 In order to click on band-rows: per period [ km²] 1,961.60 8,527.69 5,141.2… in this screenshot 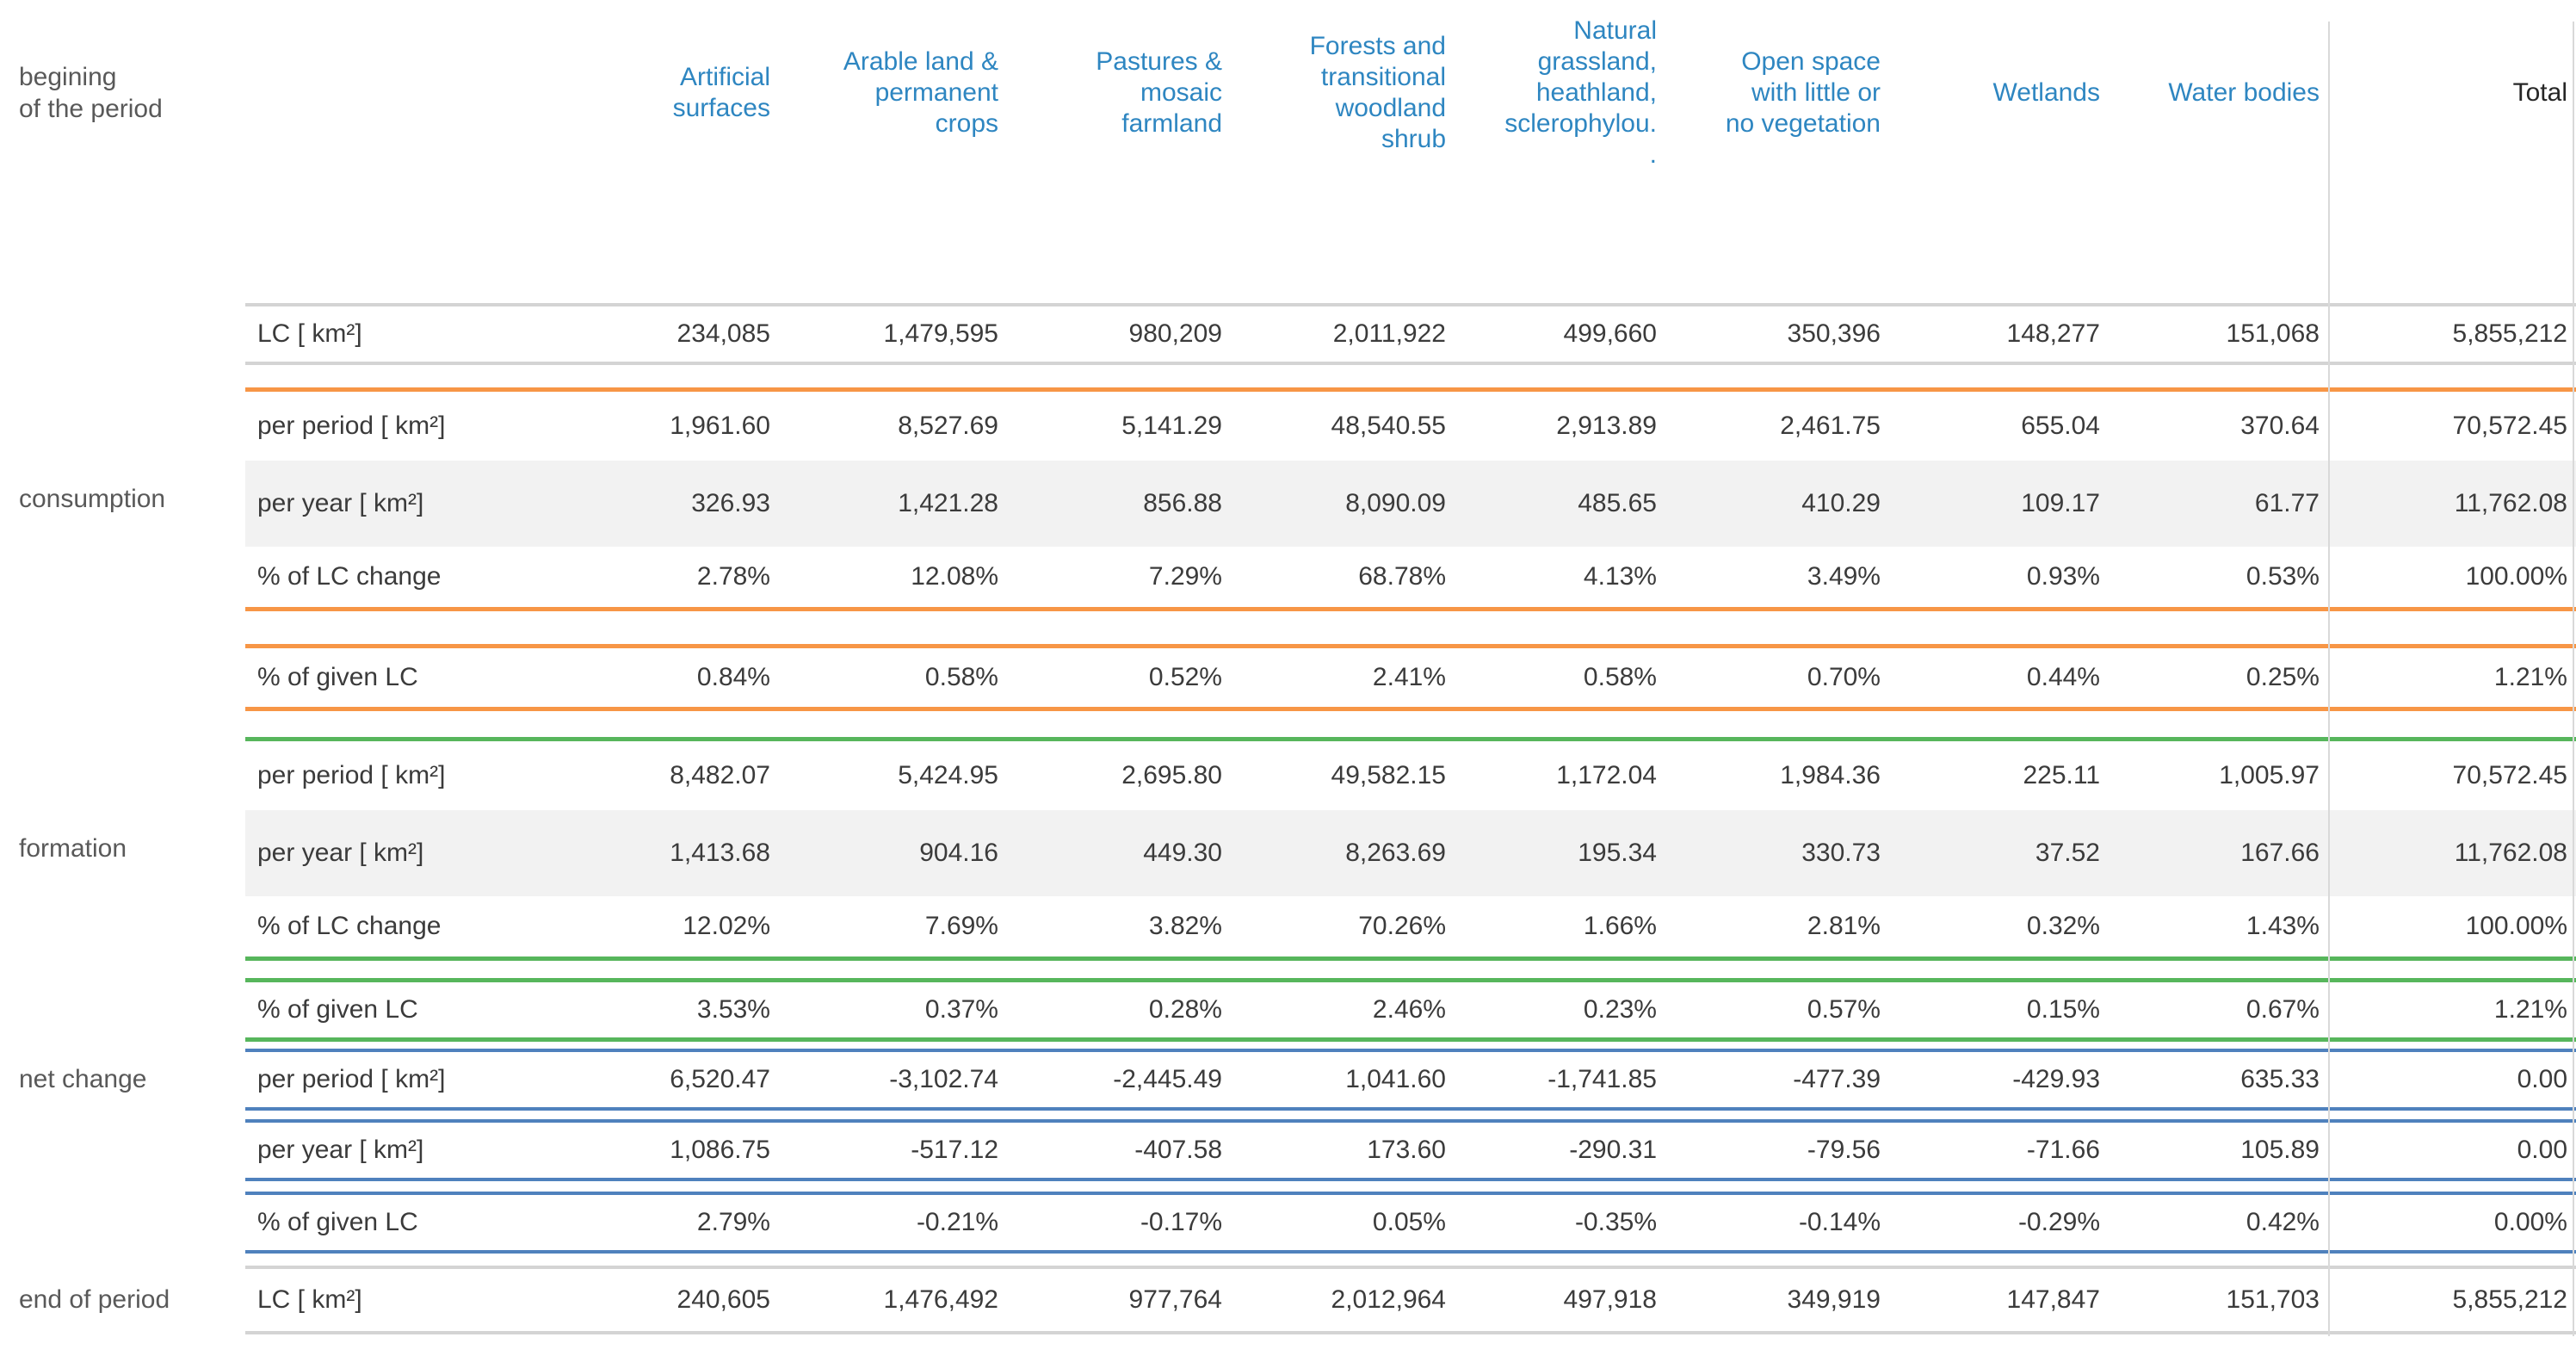, I will do `click(1410, 499)`.